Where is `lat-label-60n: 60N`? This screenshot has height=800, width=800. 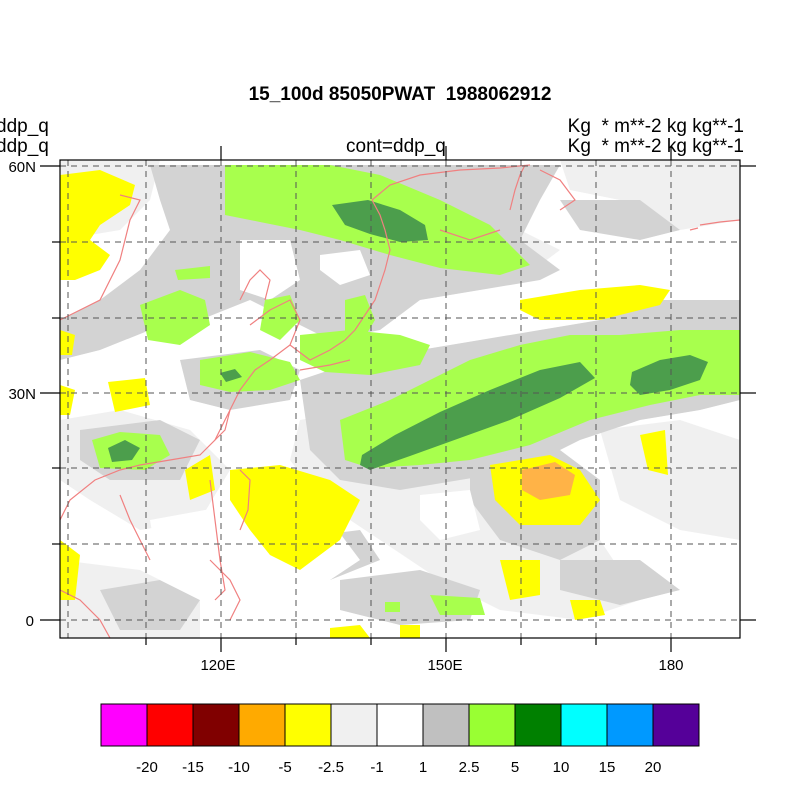 lat-label-60n: 60N is located at coordinates (22, 167).